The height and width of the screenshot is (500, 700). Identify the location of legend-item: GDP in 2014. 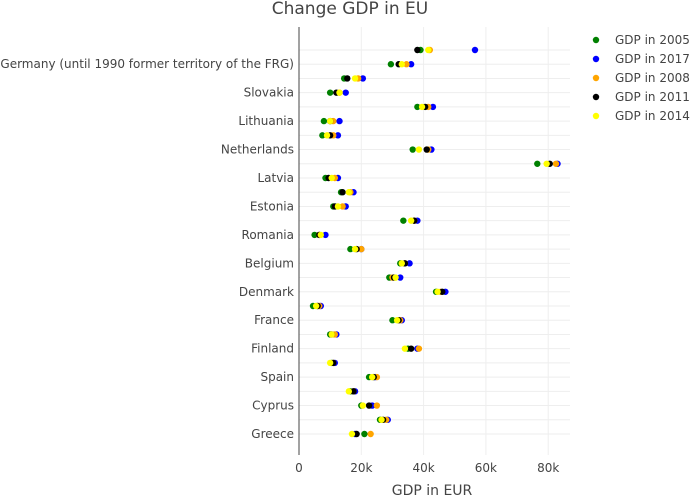
(641, 116).